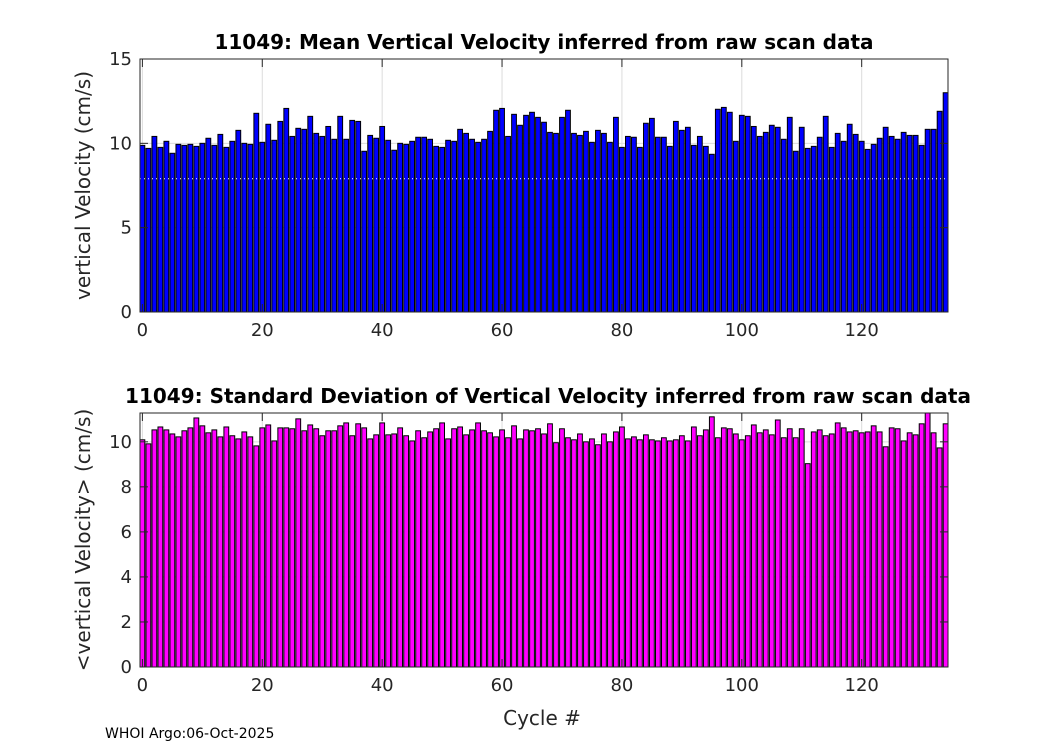  What do you see at coordinates (742, 685) in the screenshot?
I see `x-tick-label: 100` at bounding box center [742, 685].